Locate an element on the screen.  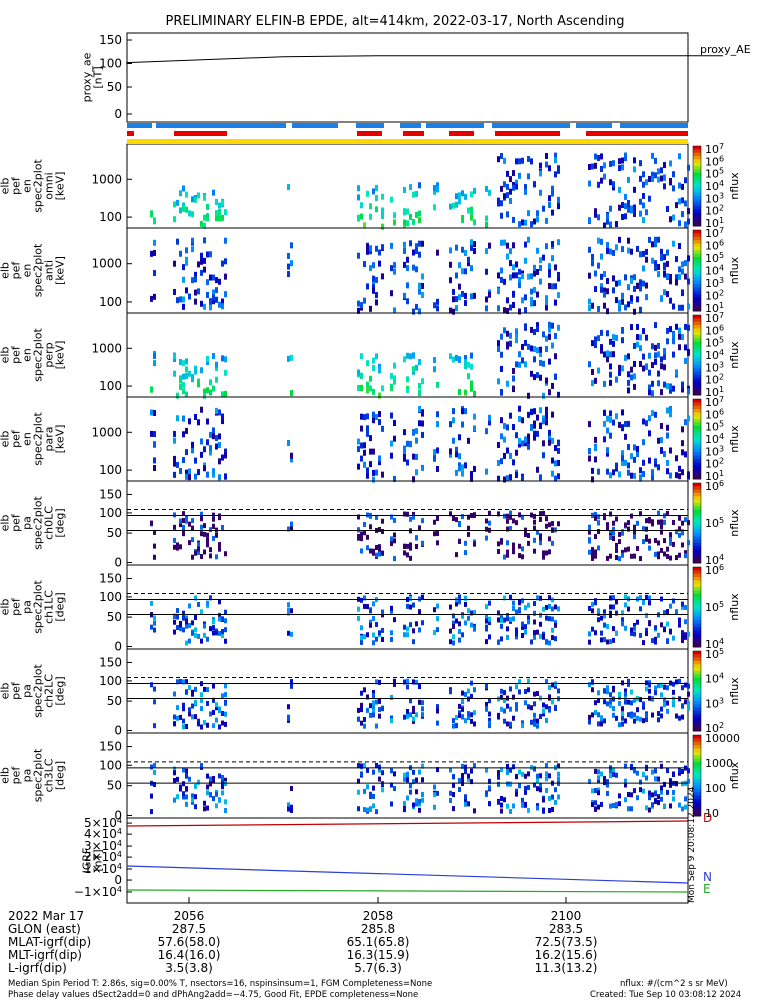
ylabel-line: [keV] is located at coordinates (60, 186).